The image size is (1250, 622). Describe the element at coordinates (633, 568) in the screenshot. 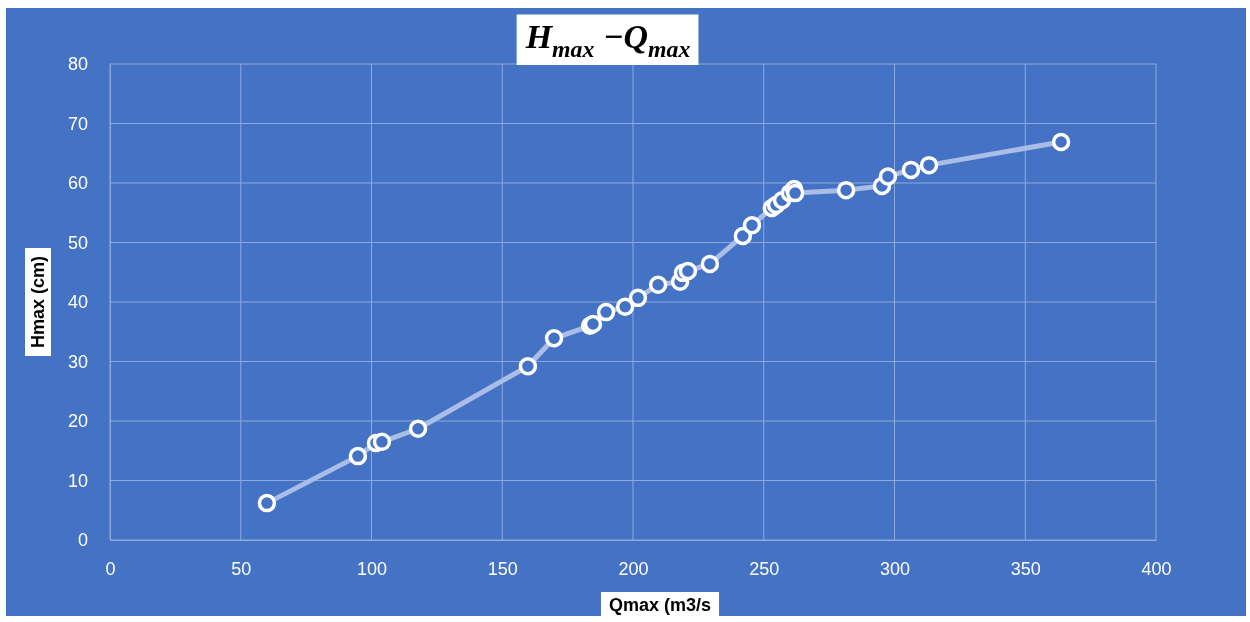

I see `x-tick-label: 200` at that location.